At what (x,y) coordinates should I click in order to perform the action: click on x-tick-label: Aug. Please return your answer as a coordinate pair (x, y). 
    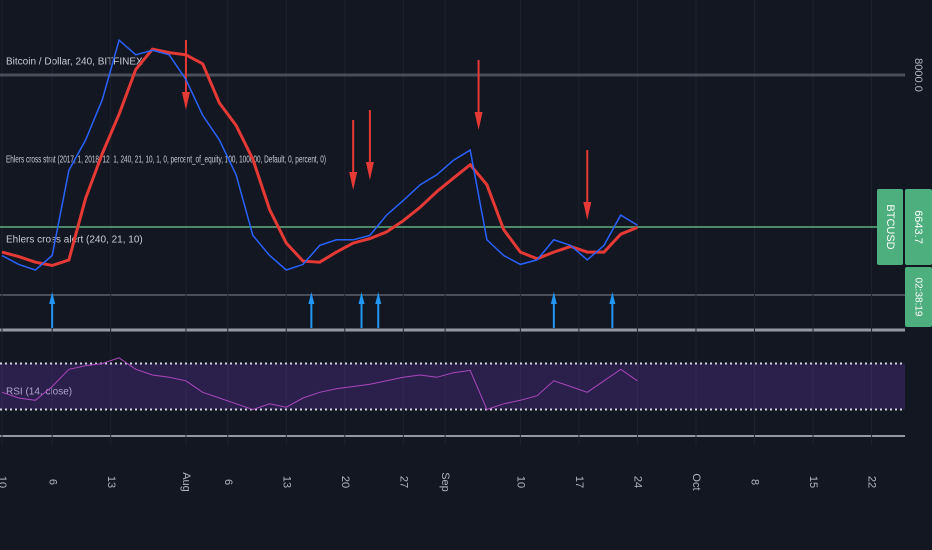
    Looking at the image, I should click on (186, 482).